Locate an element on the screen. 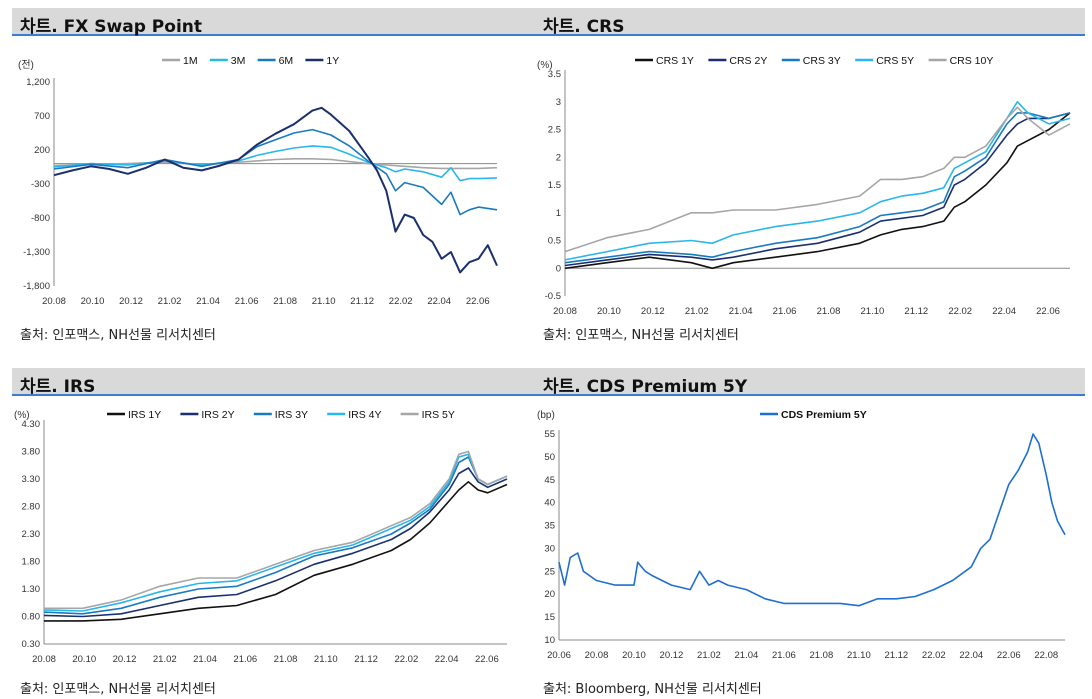 This screenshot has height=699, width=1092. panel-title: 차트. FX Swap Point is located at coordinates (111, 27).